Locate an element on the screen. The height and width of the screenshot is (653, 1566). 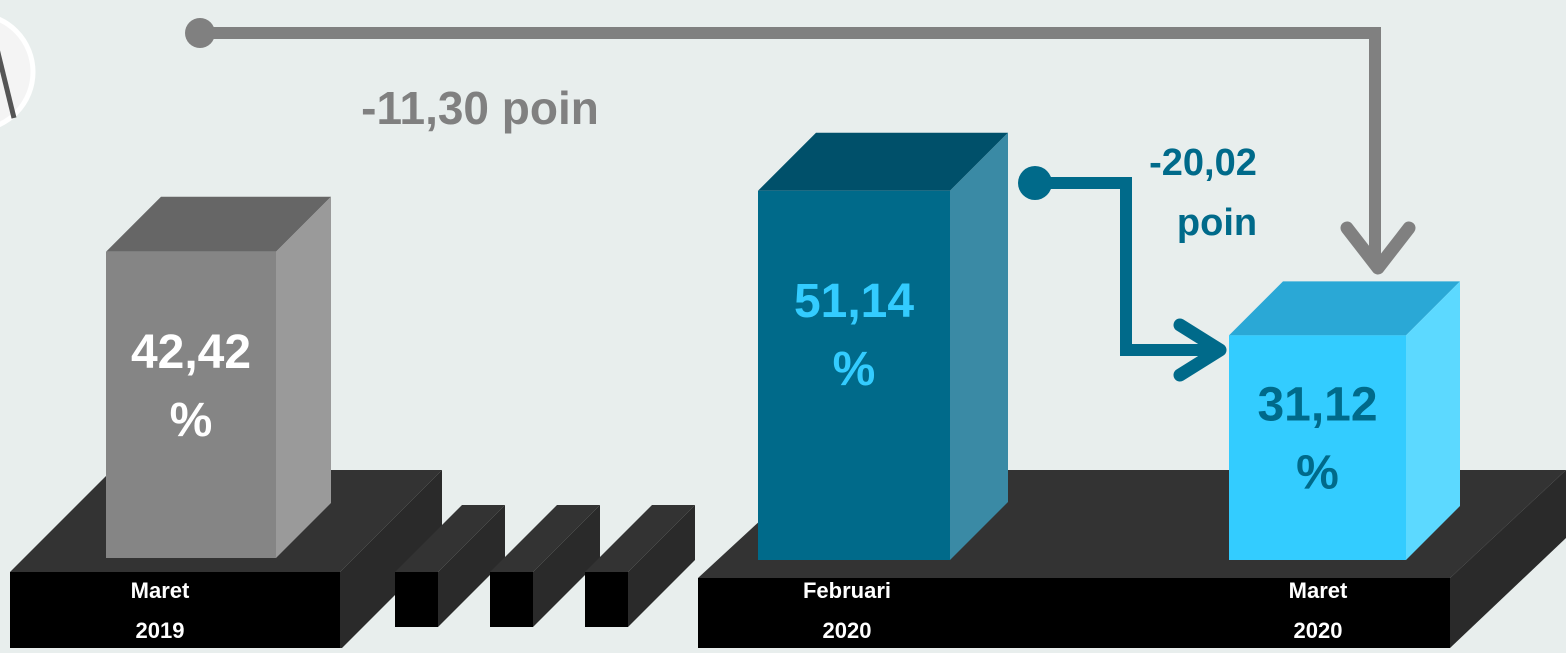
connector-month-on-month: -20,02 poin is located at coordinates (1137, 262).